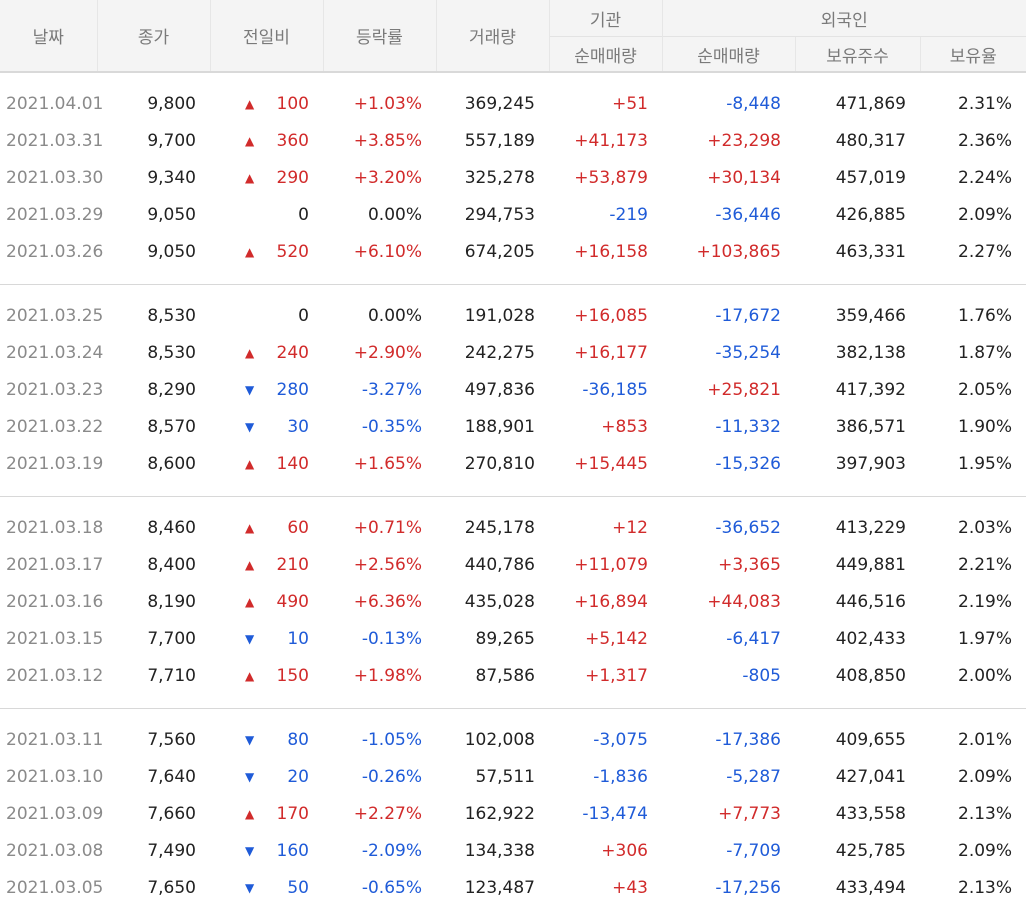  What do you see at coordinates (55, 813) in the screenshot?
I see `date-cell: 2021.03.09` at bounding box center [55, 813].